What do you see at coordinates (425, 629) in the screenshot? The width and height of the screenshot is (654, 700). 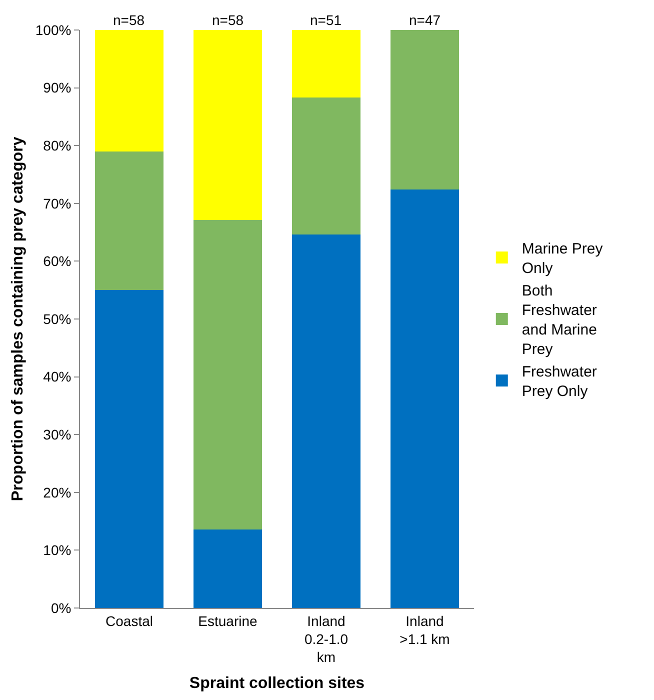 I see `x-tick-label: Inland >1.1 km` at bounding box center [425, 629].